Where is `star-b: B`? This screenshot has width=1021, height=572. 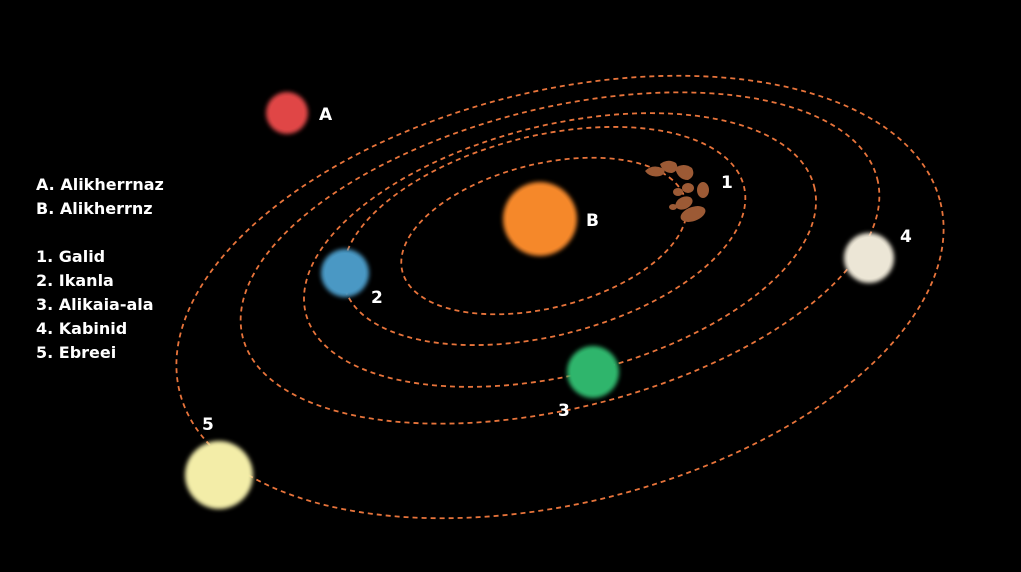
star-b: B is located at coordinates (551, 219).